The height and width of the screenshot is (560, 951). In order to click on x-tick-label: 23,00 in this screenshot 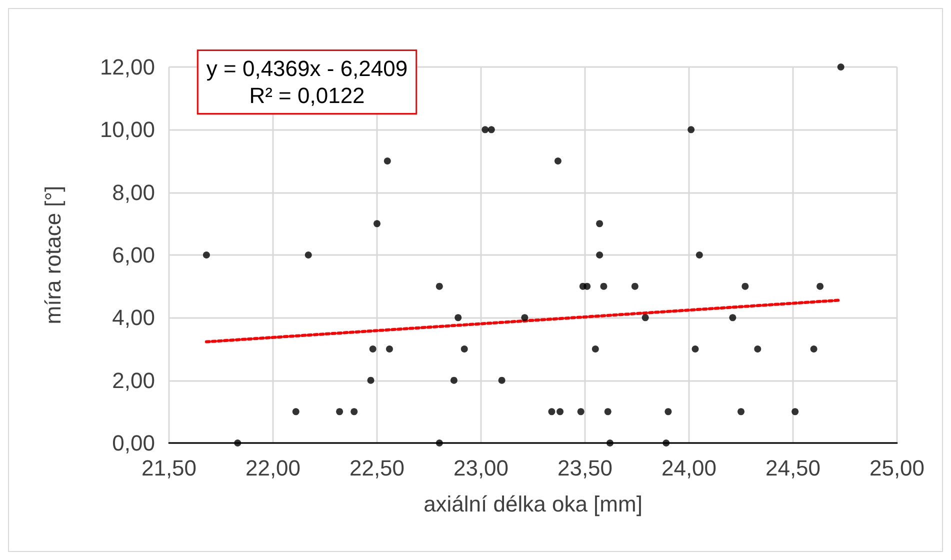, I will do `click(481, 468)`.